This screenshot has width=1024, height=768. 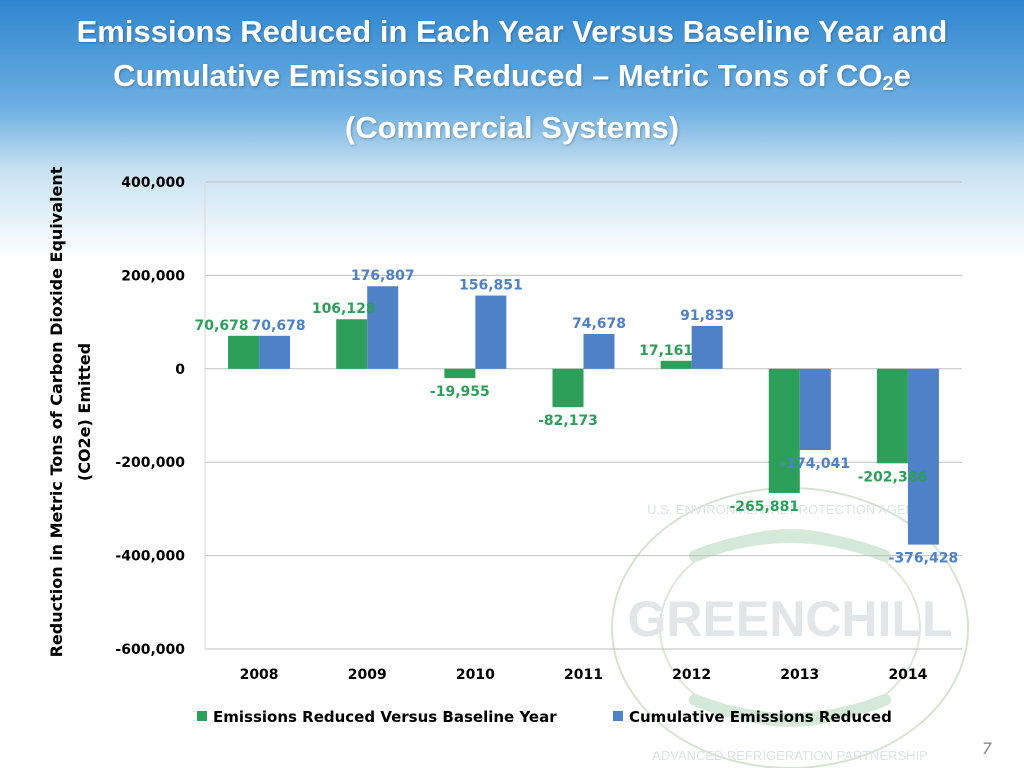 What do you see at coordinates (150, 650) in the screenshot?
I see `y-tick-label: -600,000` at bounding box center [150, 650].